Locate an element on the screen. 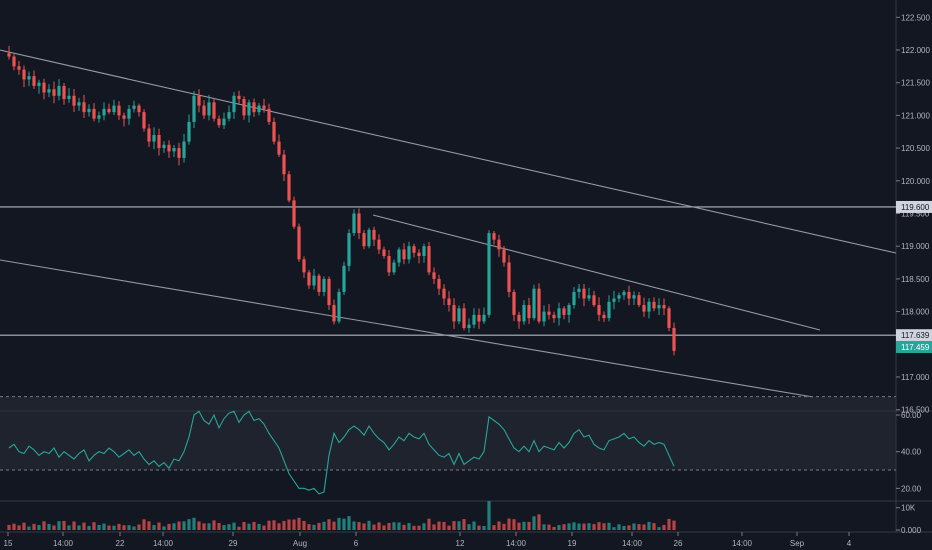 This screenshot has height=550, width=932. time-tick-label: 15 is located at coordinates (8, 543).